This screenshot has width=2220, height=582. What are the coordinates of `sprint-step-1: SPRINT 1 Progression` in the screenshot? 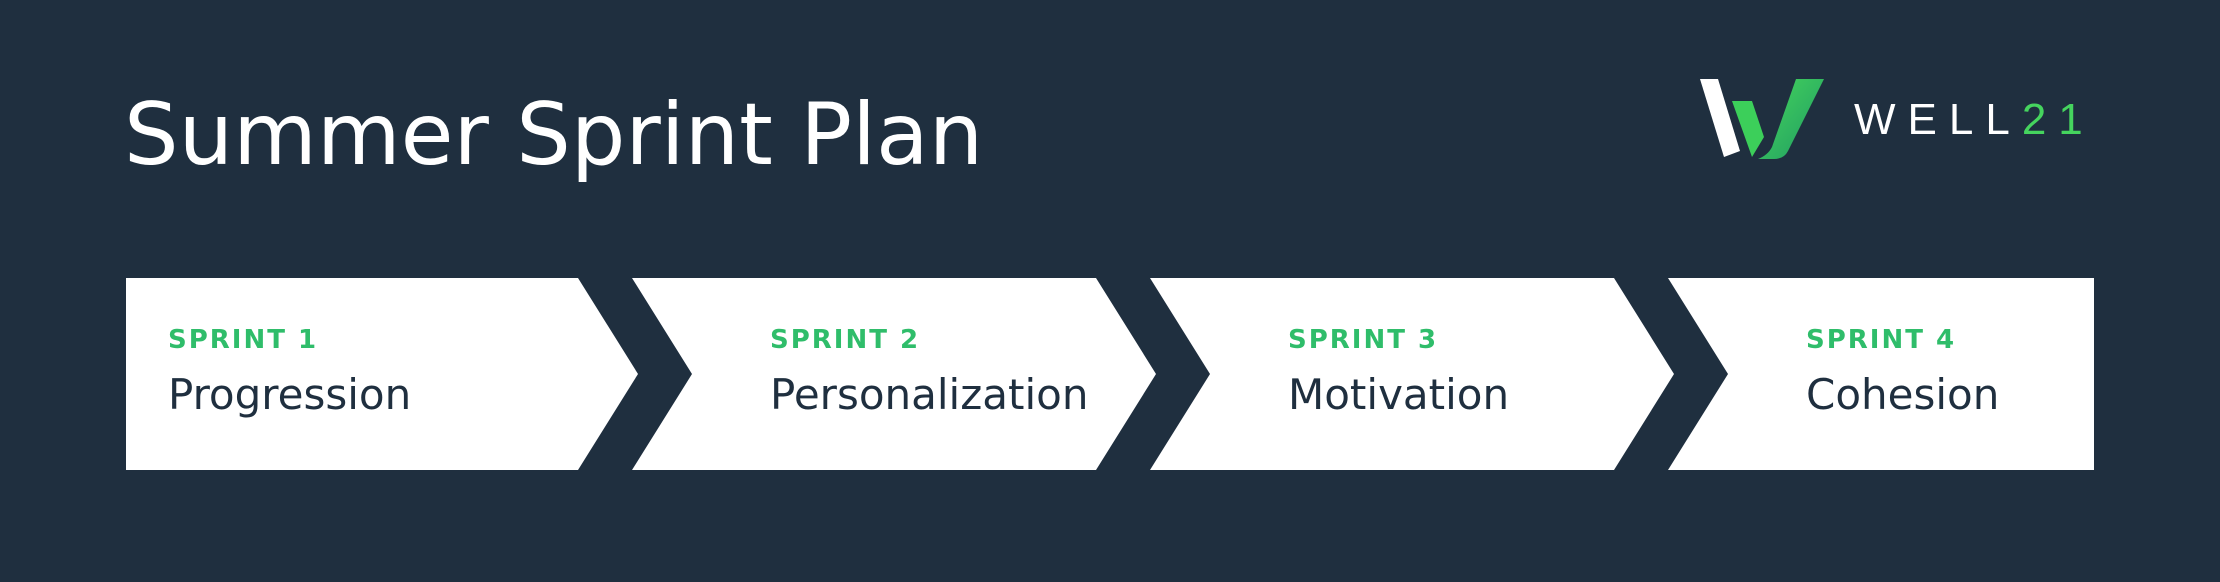 It's located at (382, 374).